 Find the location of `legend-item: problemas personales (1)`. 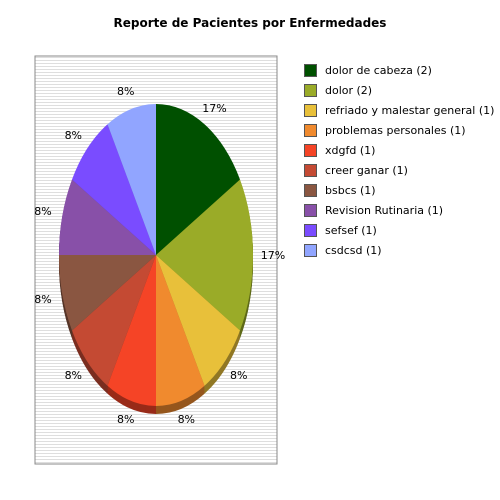

legend-item: problemas personales (1) is located at coordinates (399, 130).